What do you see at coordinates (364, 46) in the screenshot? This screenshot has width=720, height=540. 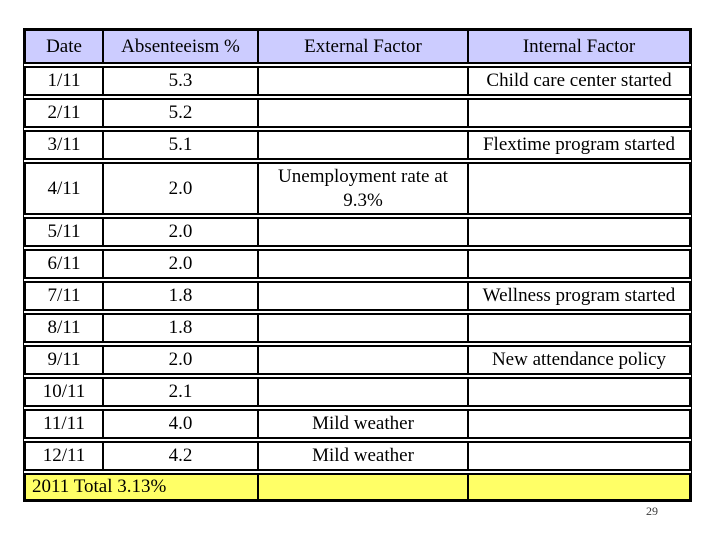 I see `header-external-factor: External Factor` at bounding box center [364, 46].